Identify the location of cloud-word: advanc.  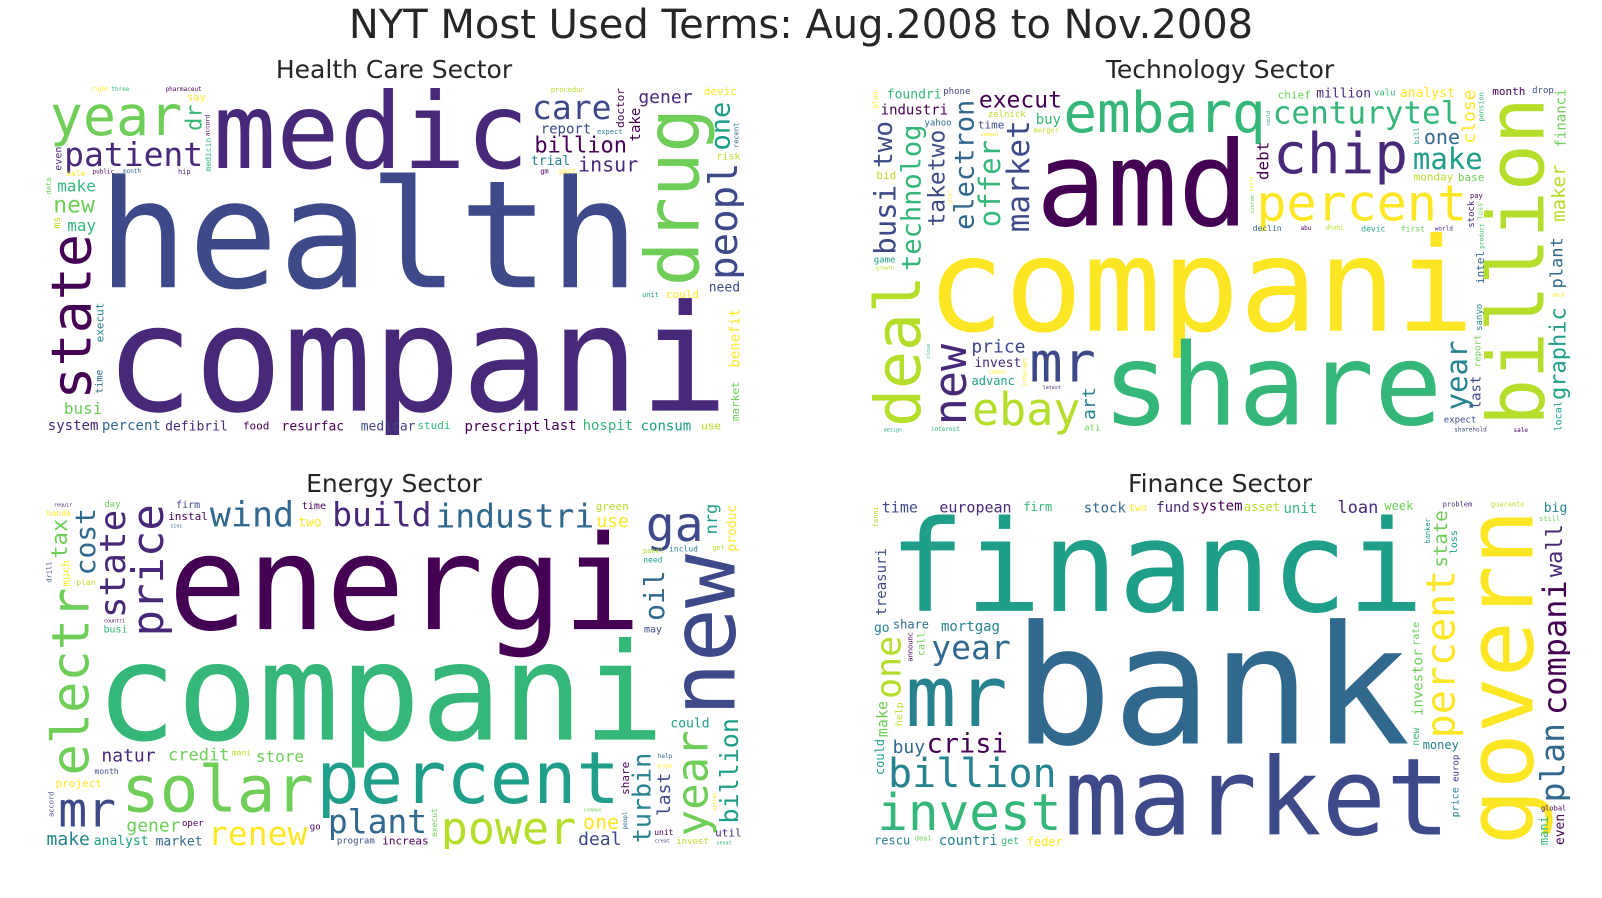
(993, 381).